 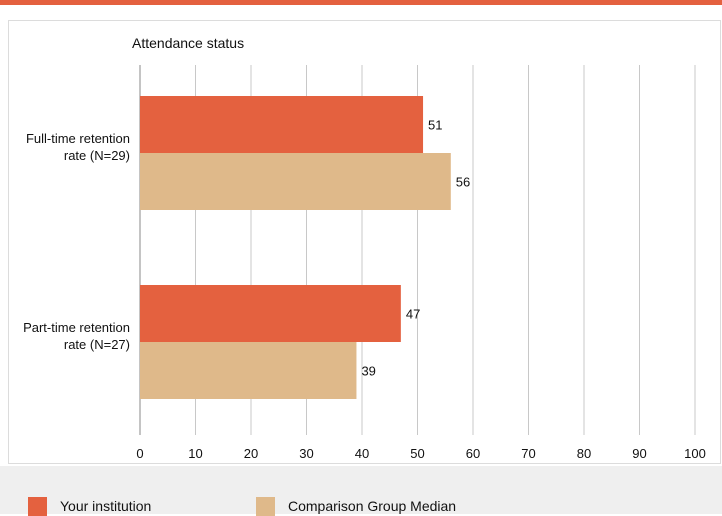 I want to click on x-tick-label: 100, so click(x=695, y=453).